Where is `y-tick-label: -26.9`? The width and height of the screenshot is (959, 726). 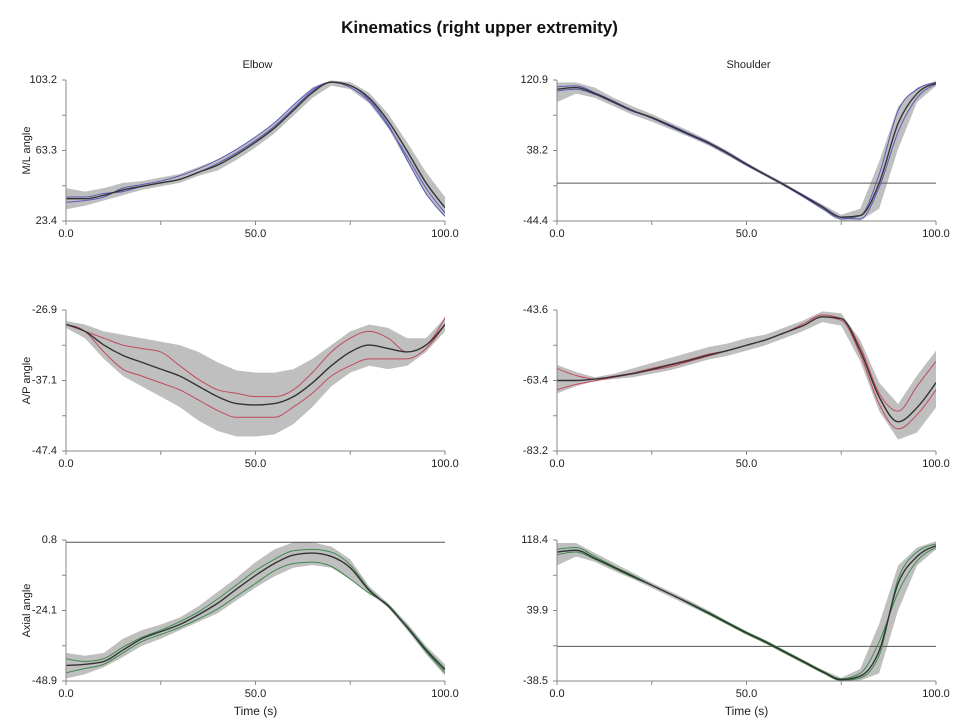 y-tick-label: -26.9 is located at coordinates (44, 310).